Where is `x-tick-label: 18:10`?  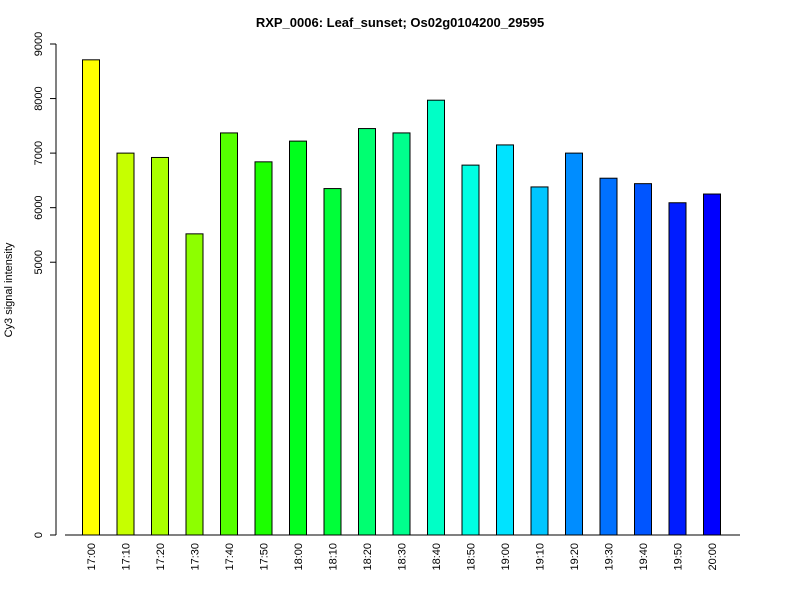 x-tick-label: 18:10 is located at coordinates (334, 557).